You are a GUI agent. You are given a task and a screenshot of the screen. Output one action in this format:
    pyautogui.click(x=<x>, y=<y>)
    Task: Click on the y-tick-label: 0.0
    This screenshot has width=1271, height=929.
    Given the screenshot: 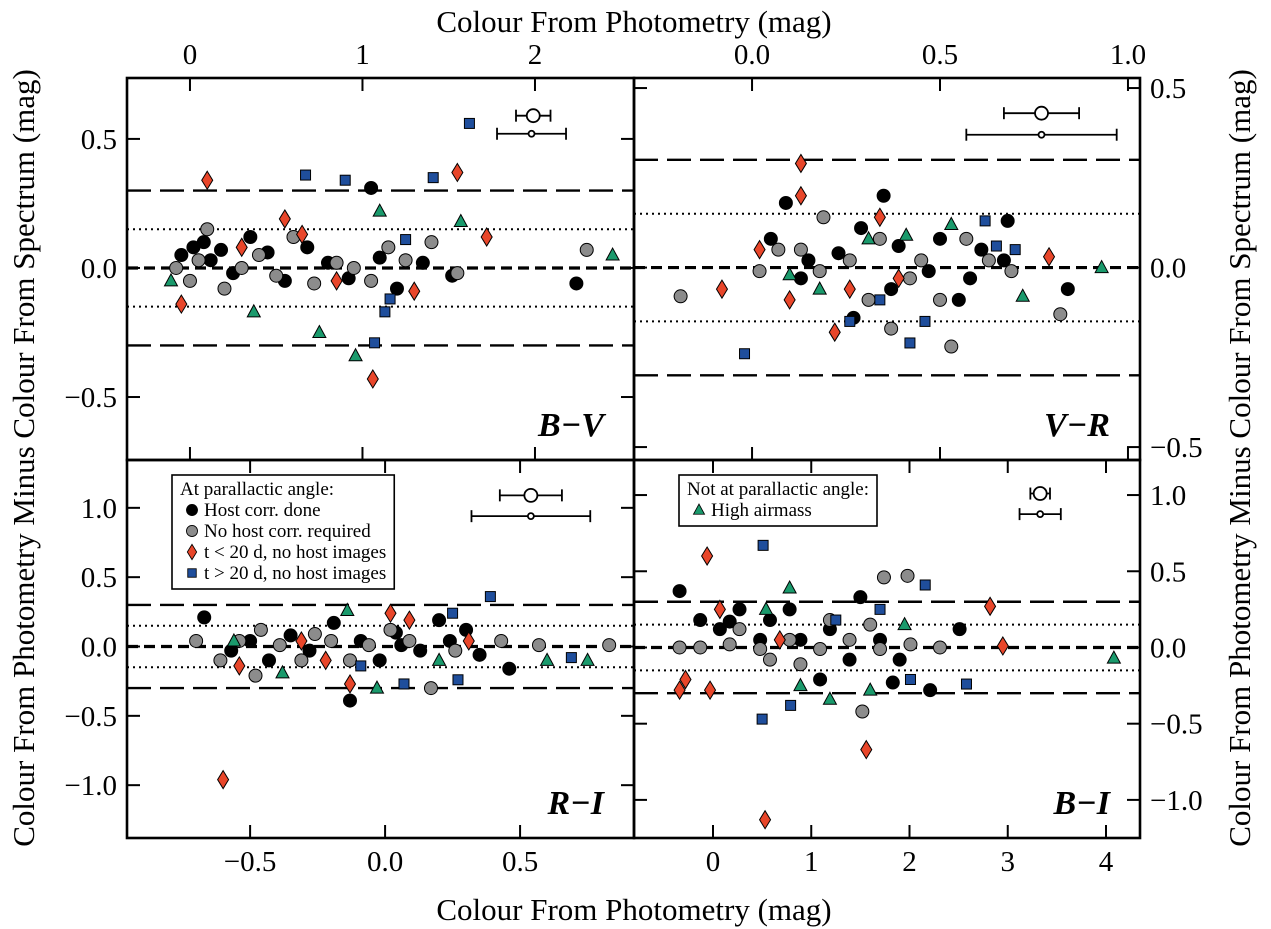 What is the action you would take?
    pyautogui.click(x=99, y=269)
    